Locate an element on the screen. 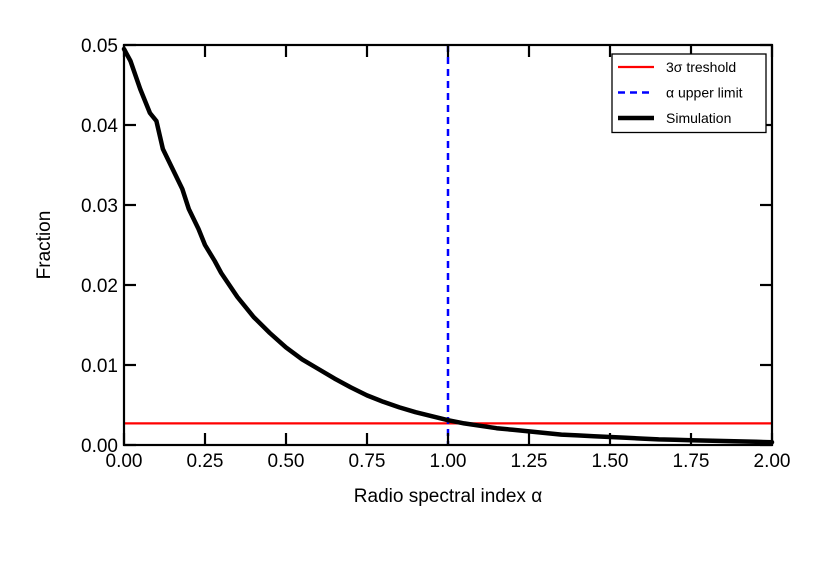 This screenshot has height=566, width=831. y-tick-label: 0.05 is located at coordinates (99, 46).